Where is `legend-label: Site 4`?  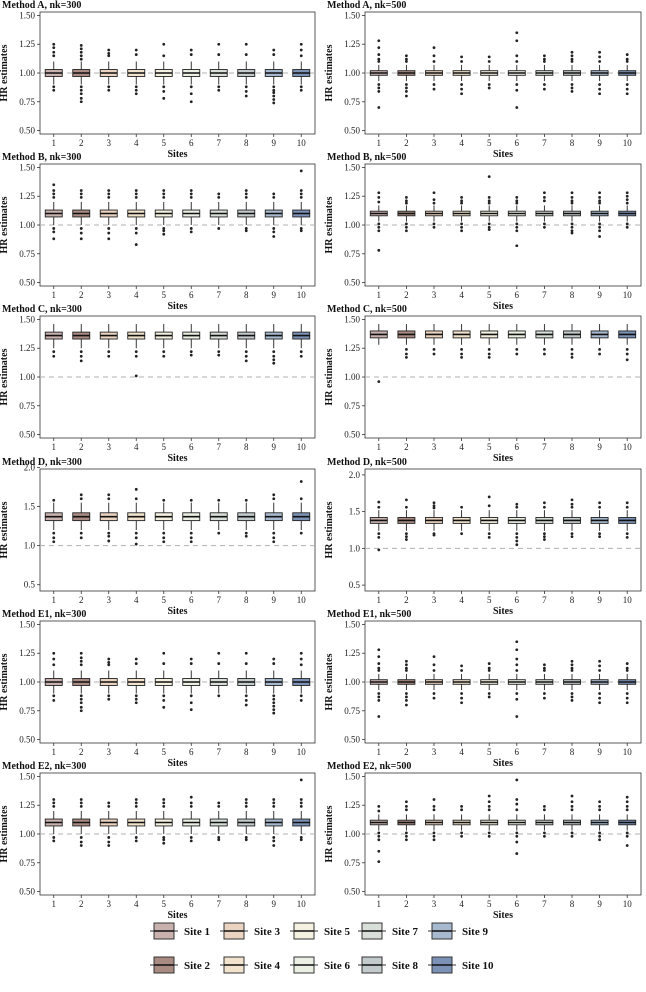
legend-label: Site 4 is located at coordinates (267, 966).